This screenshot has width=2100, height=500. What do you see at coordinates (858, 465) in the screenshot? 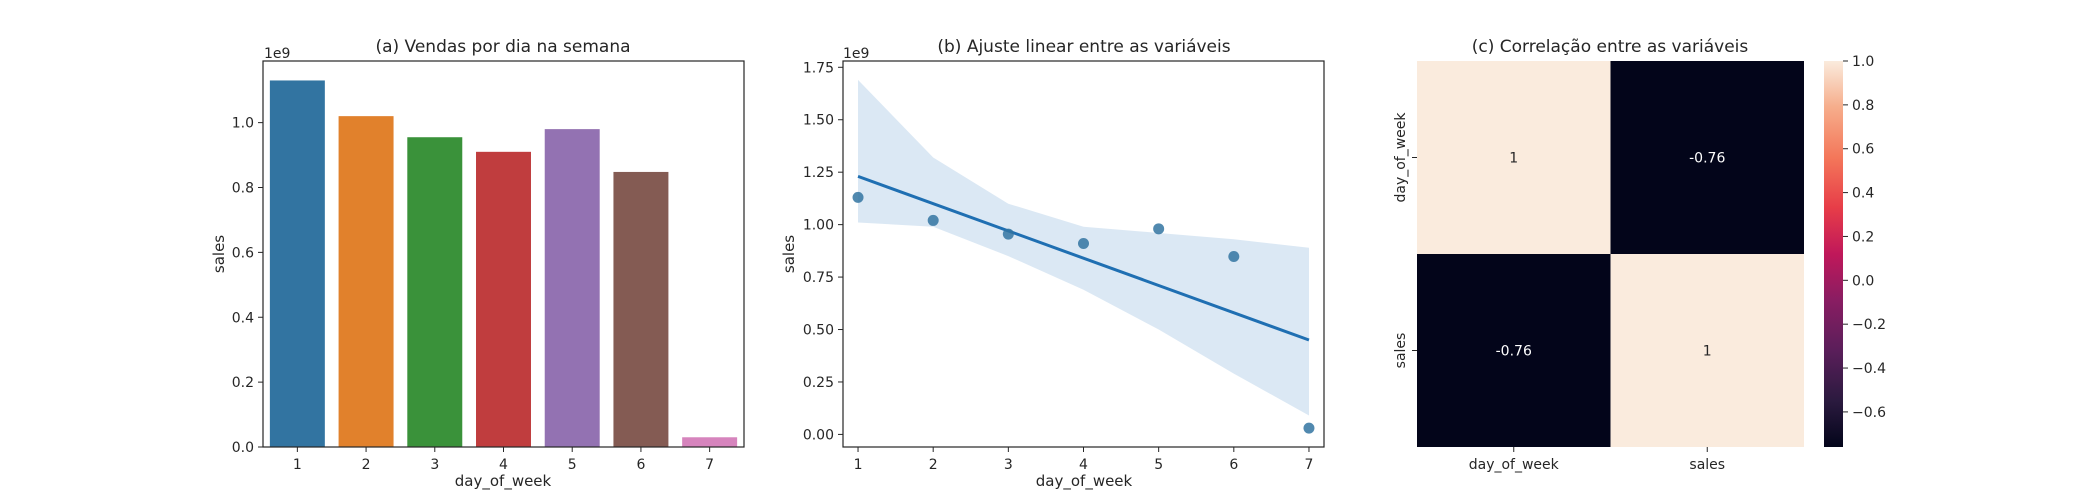
I see `reg-x-tick-label: 1` at bounding box center [858, 465].